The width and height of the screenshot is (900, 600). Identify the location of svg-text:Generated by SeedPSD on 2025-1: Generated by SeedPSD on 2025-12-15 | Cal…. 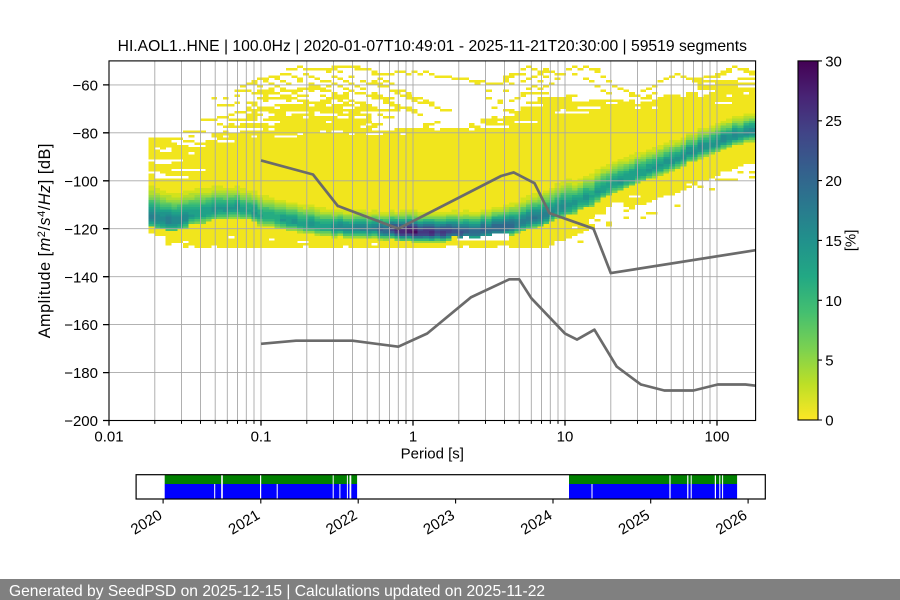
(277, 591).